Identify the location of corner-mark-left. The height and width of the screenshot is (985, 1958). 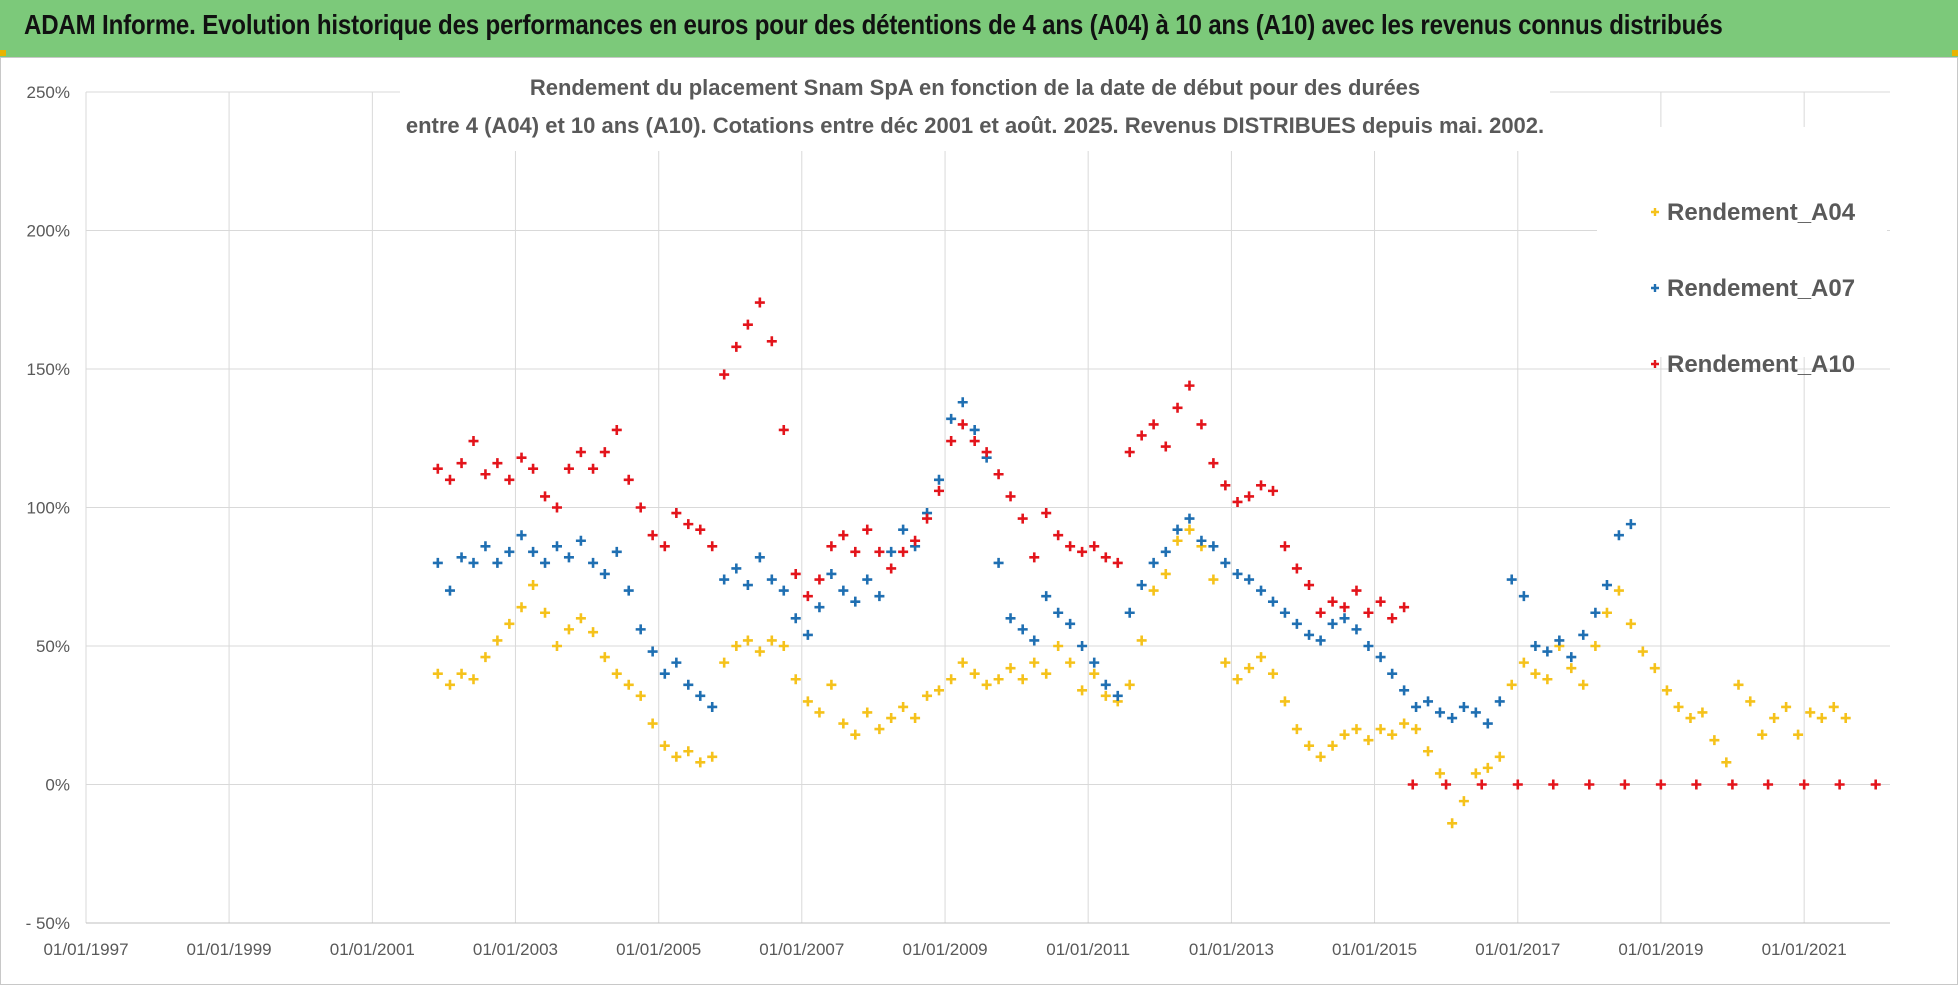
(3, 53).